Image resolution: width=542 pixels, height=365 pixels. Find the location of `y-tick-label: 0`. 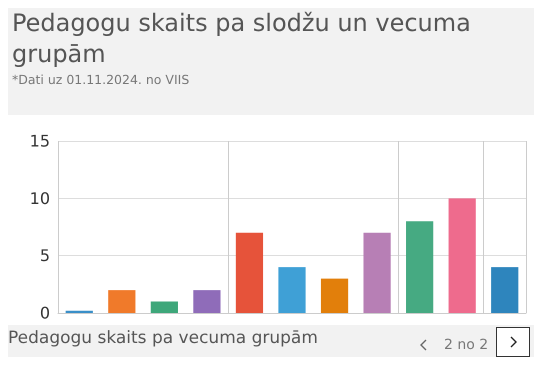

y-tick-label: 0 is located at coordinates (45, 313).